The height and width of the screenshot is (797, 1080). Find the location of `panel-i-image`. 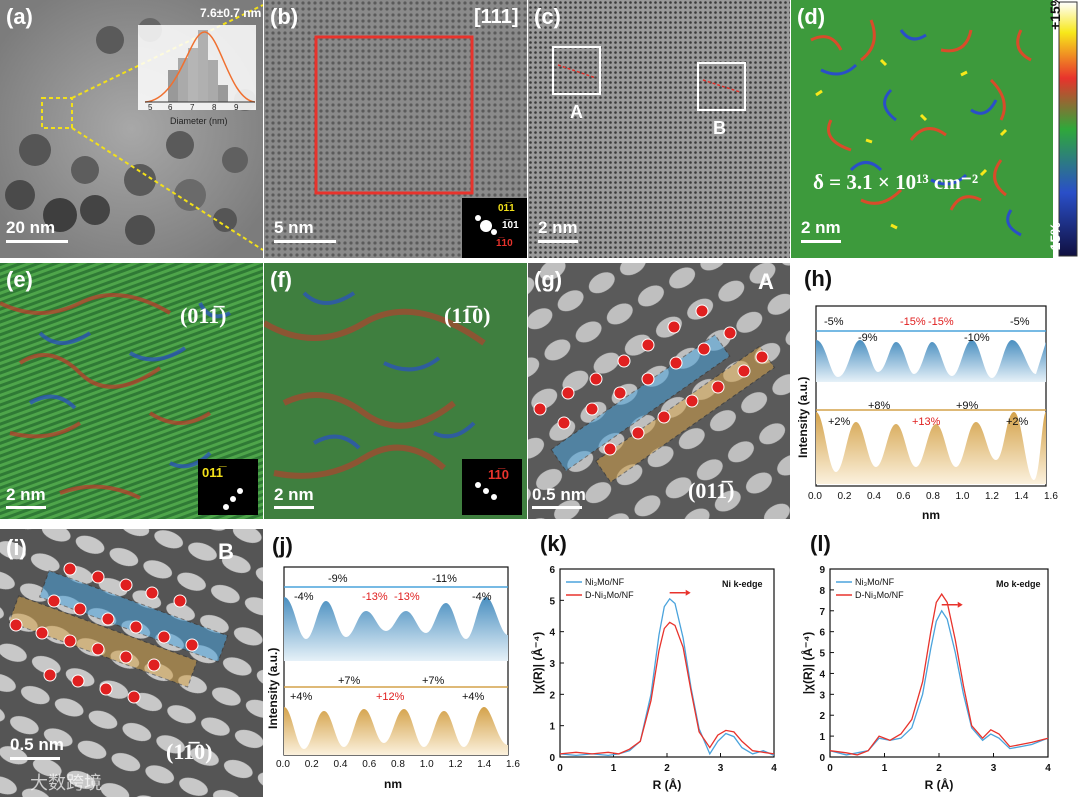

panel-i-image is located at coordinates (131, 663).